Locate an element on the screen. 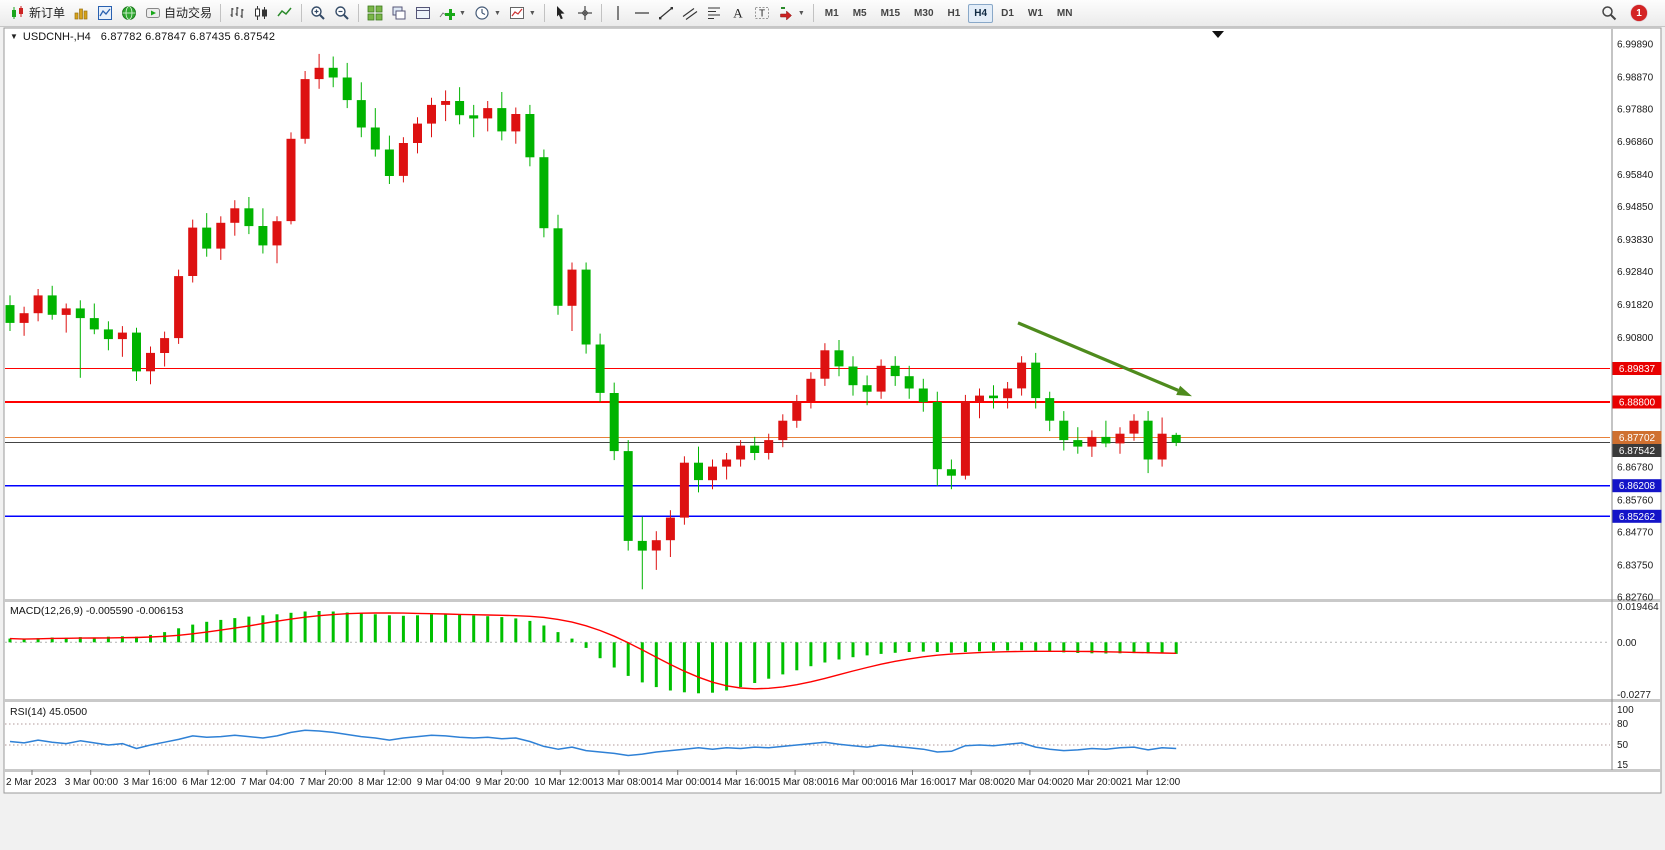 This screenshot has width=1665, height=850. timeframe-m1-button: M1 is located at coordinates (831, 13).